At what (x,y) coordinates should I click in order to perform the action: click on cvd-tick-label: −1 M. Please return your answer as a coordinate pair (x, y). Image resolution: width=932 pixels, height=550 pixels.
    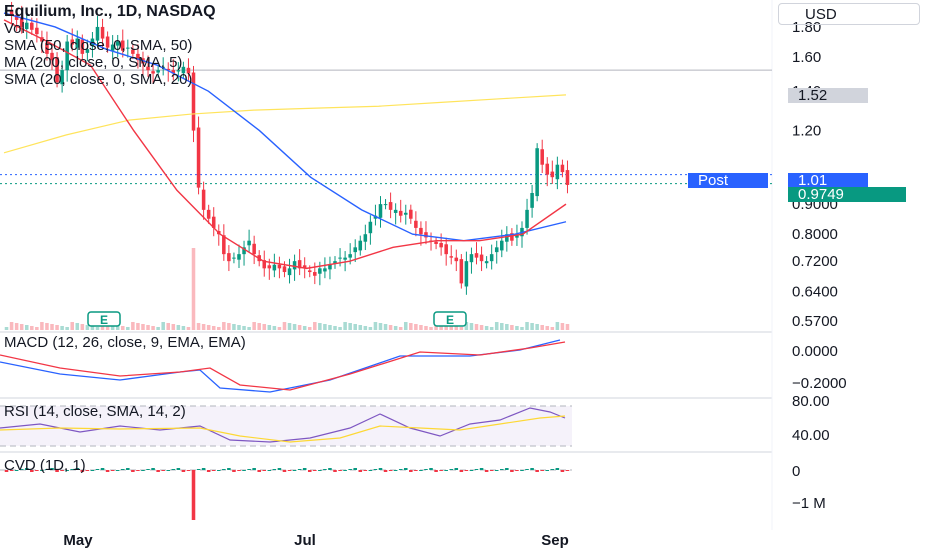
    Looking at the image, I should click on (809, 503).